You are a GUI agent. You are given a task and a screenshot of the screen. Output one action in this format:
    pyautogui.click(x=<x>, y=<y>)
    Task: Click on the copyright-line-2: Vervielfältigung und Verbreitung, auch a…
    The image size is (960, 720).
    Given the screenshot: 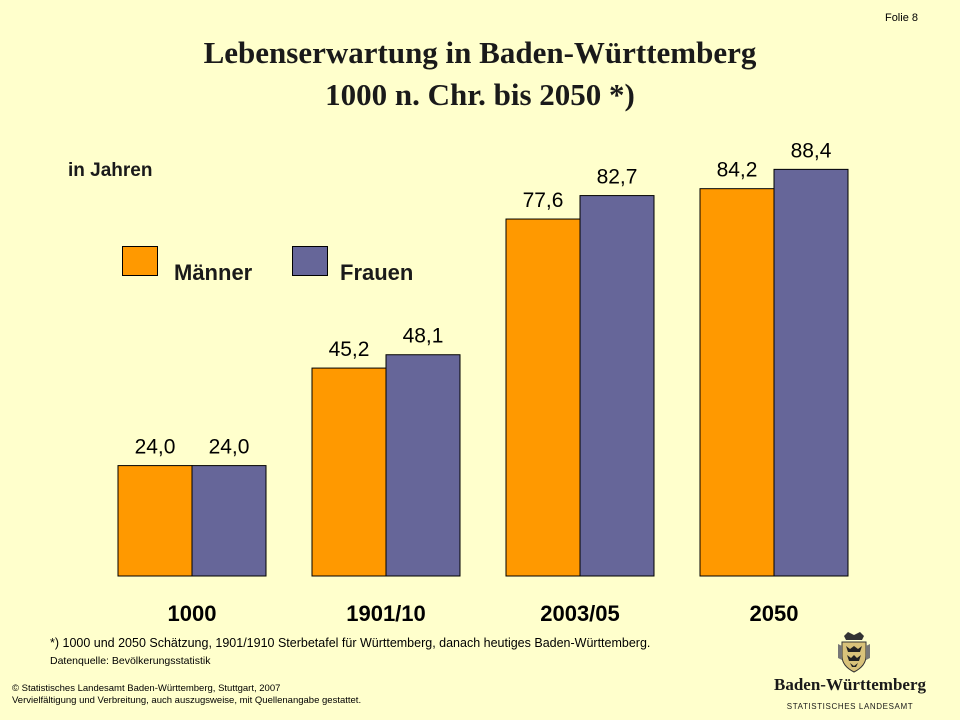 What is the action you would take?
    pyautogui.click(x=187, y=700)
    